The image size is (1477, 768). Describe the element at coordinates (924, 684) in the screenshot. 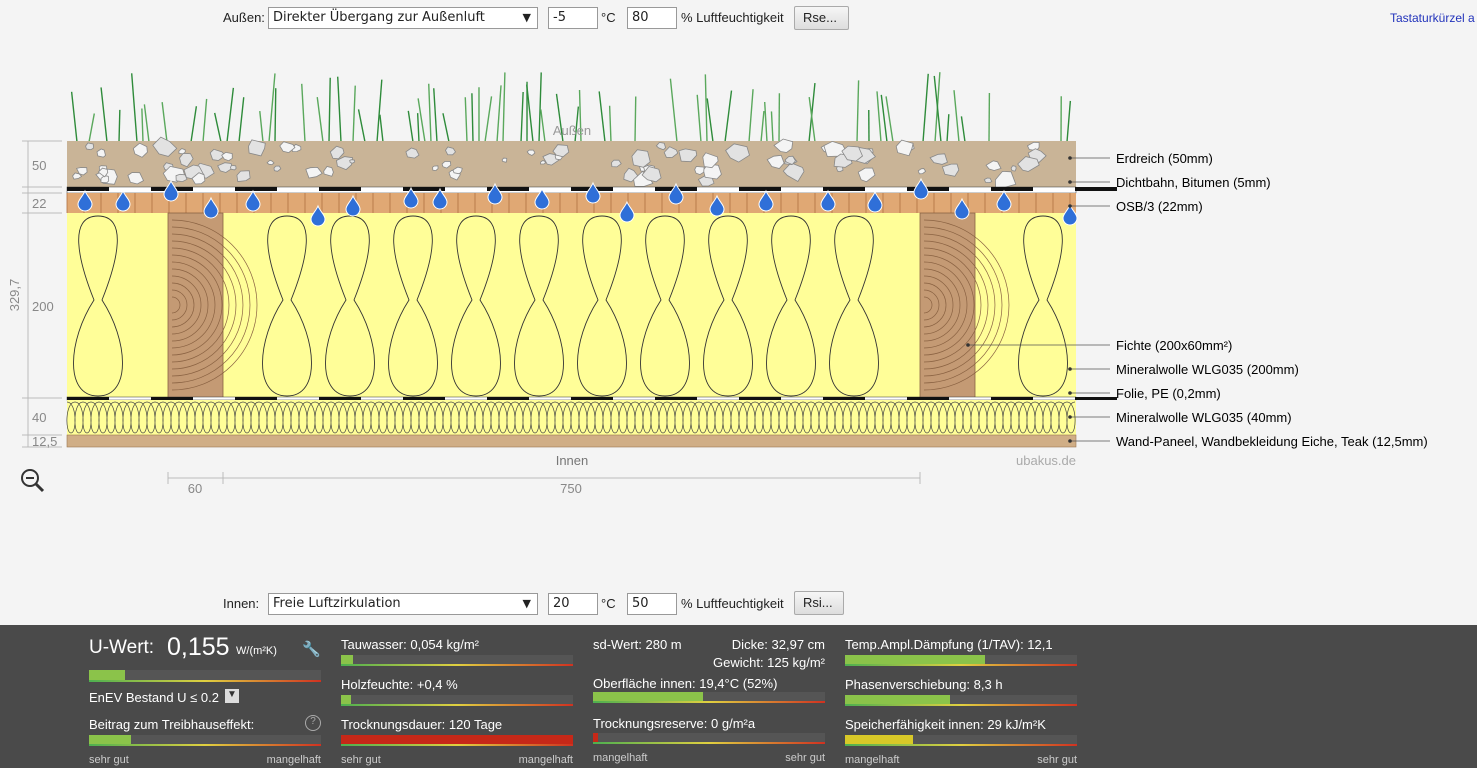

I see `phase-shift: Phasenverschiebung: 8,3 h` at that location.